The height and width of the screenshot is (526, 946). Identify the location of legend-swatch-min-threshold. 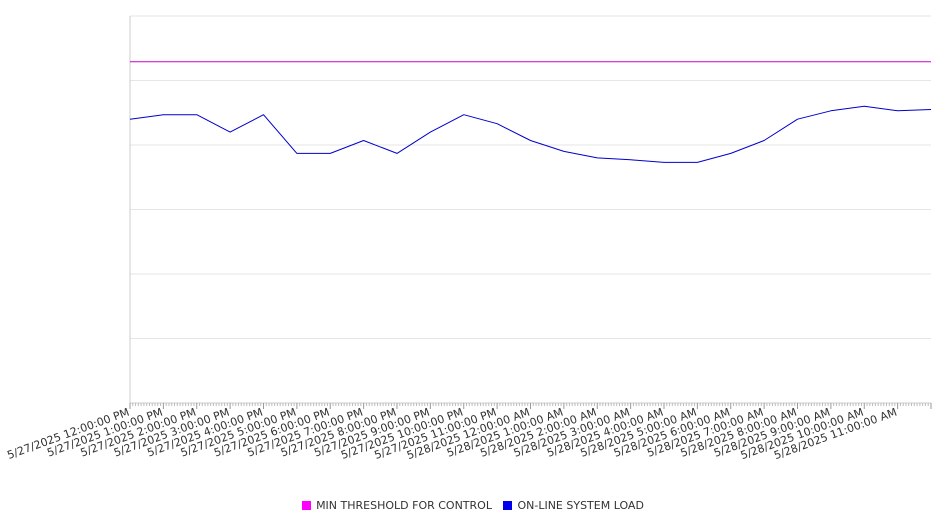
(307, 505).